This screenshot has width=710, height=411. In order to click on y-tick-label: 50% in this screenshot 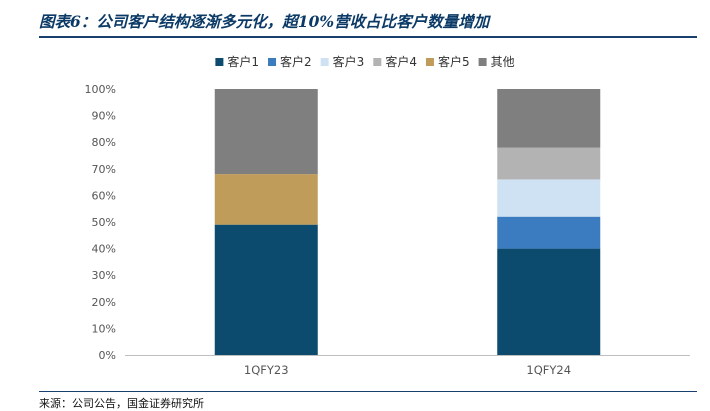, I will do `click(104, 222)`.